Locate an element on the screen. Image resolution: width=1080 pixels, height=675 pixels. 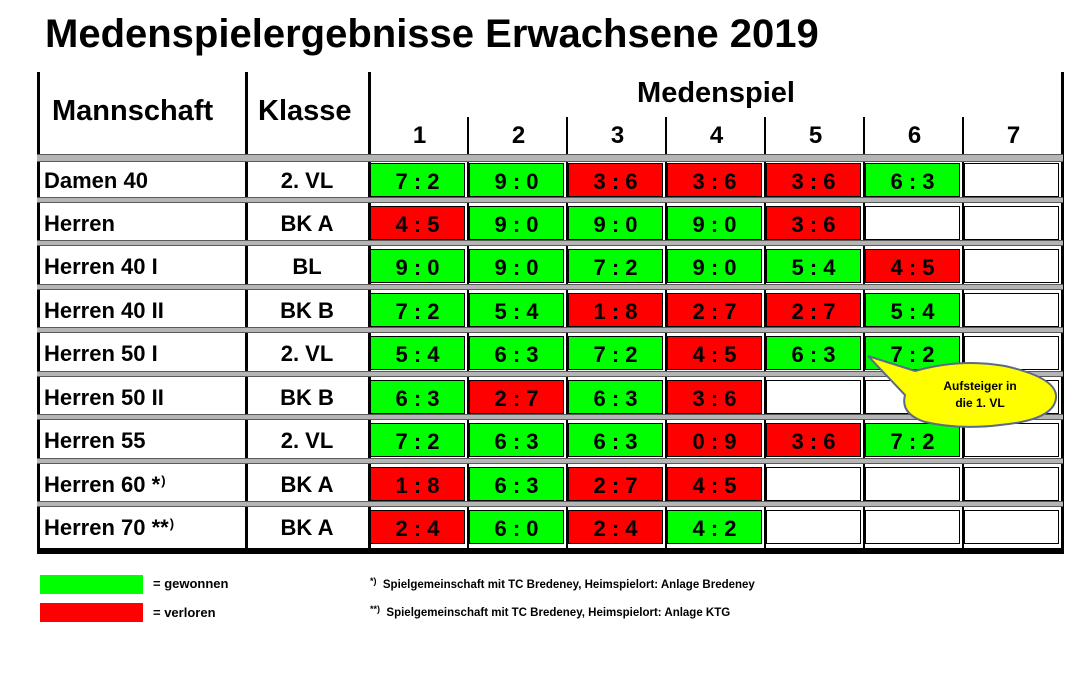
result-cell: 1 : 8 is located at coordinates (615, 310).